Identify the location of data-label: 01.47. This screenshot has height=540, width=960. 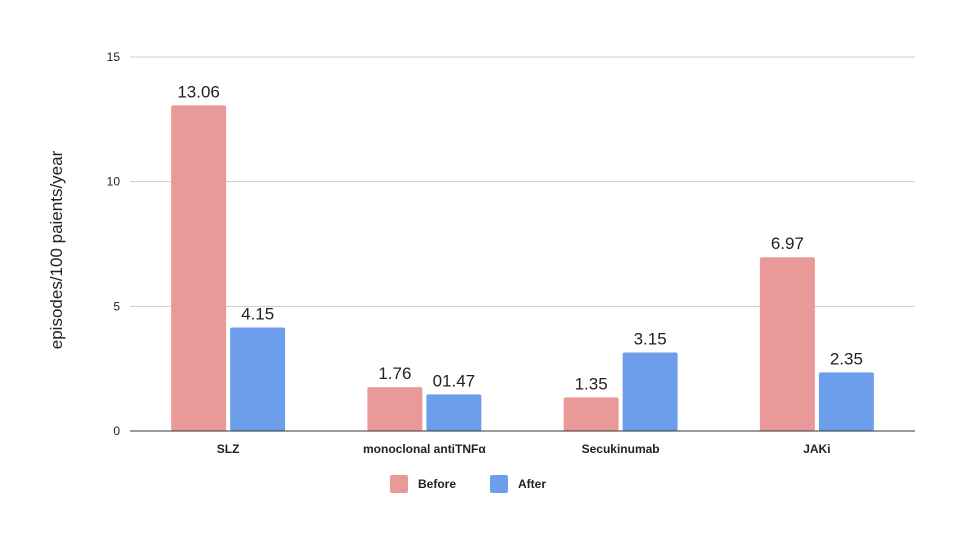
(454, 380).